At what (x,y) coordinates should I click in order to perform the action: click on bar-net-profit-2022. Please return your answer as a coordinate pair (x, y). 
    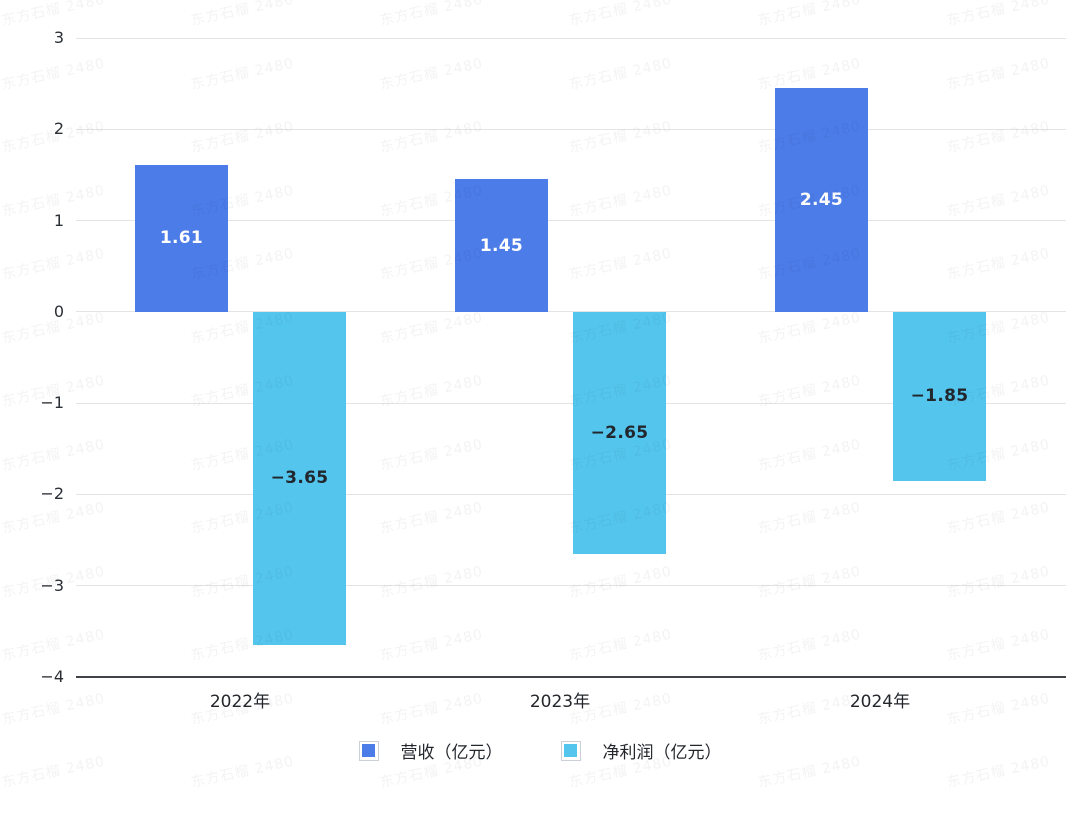
    Looking at the image, I should click on (299, 478).